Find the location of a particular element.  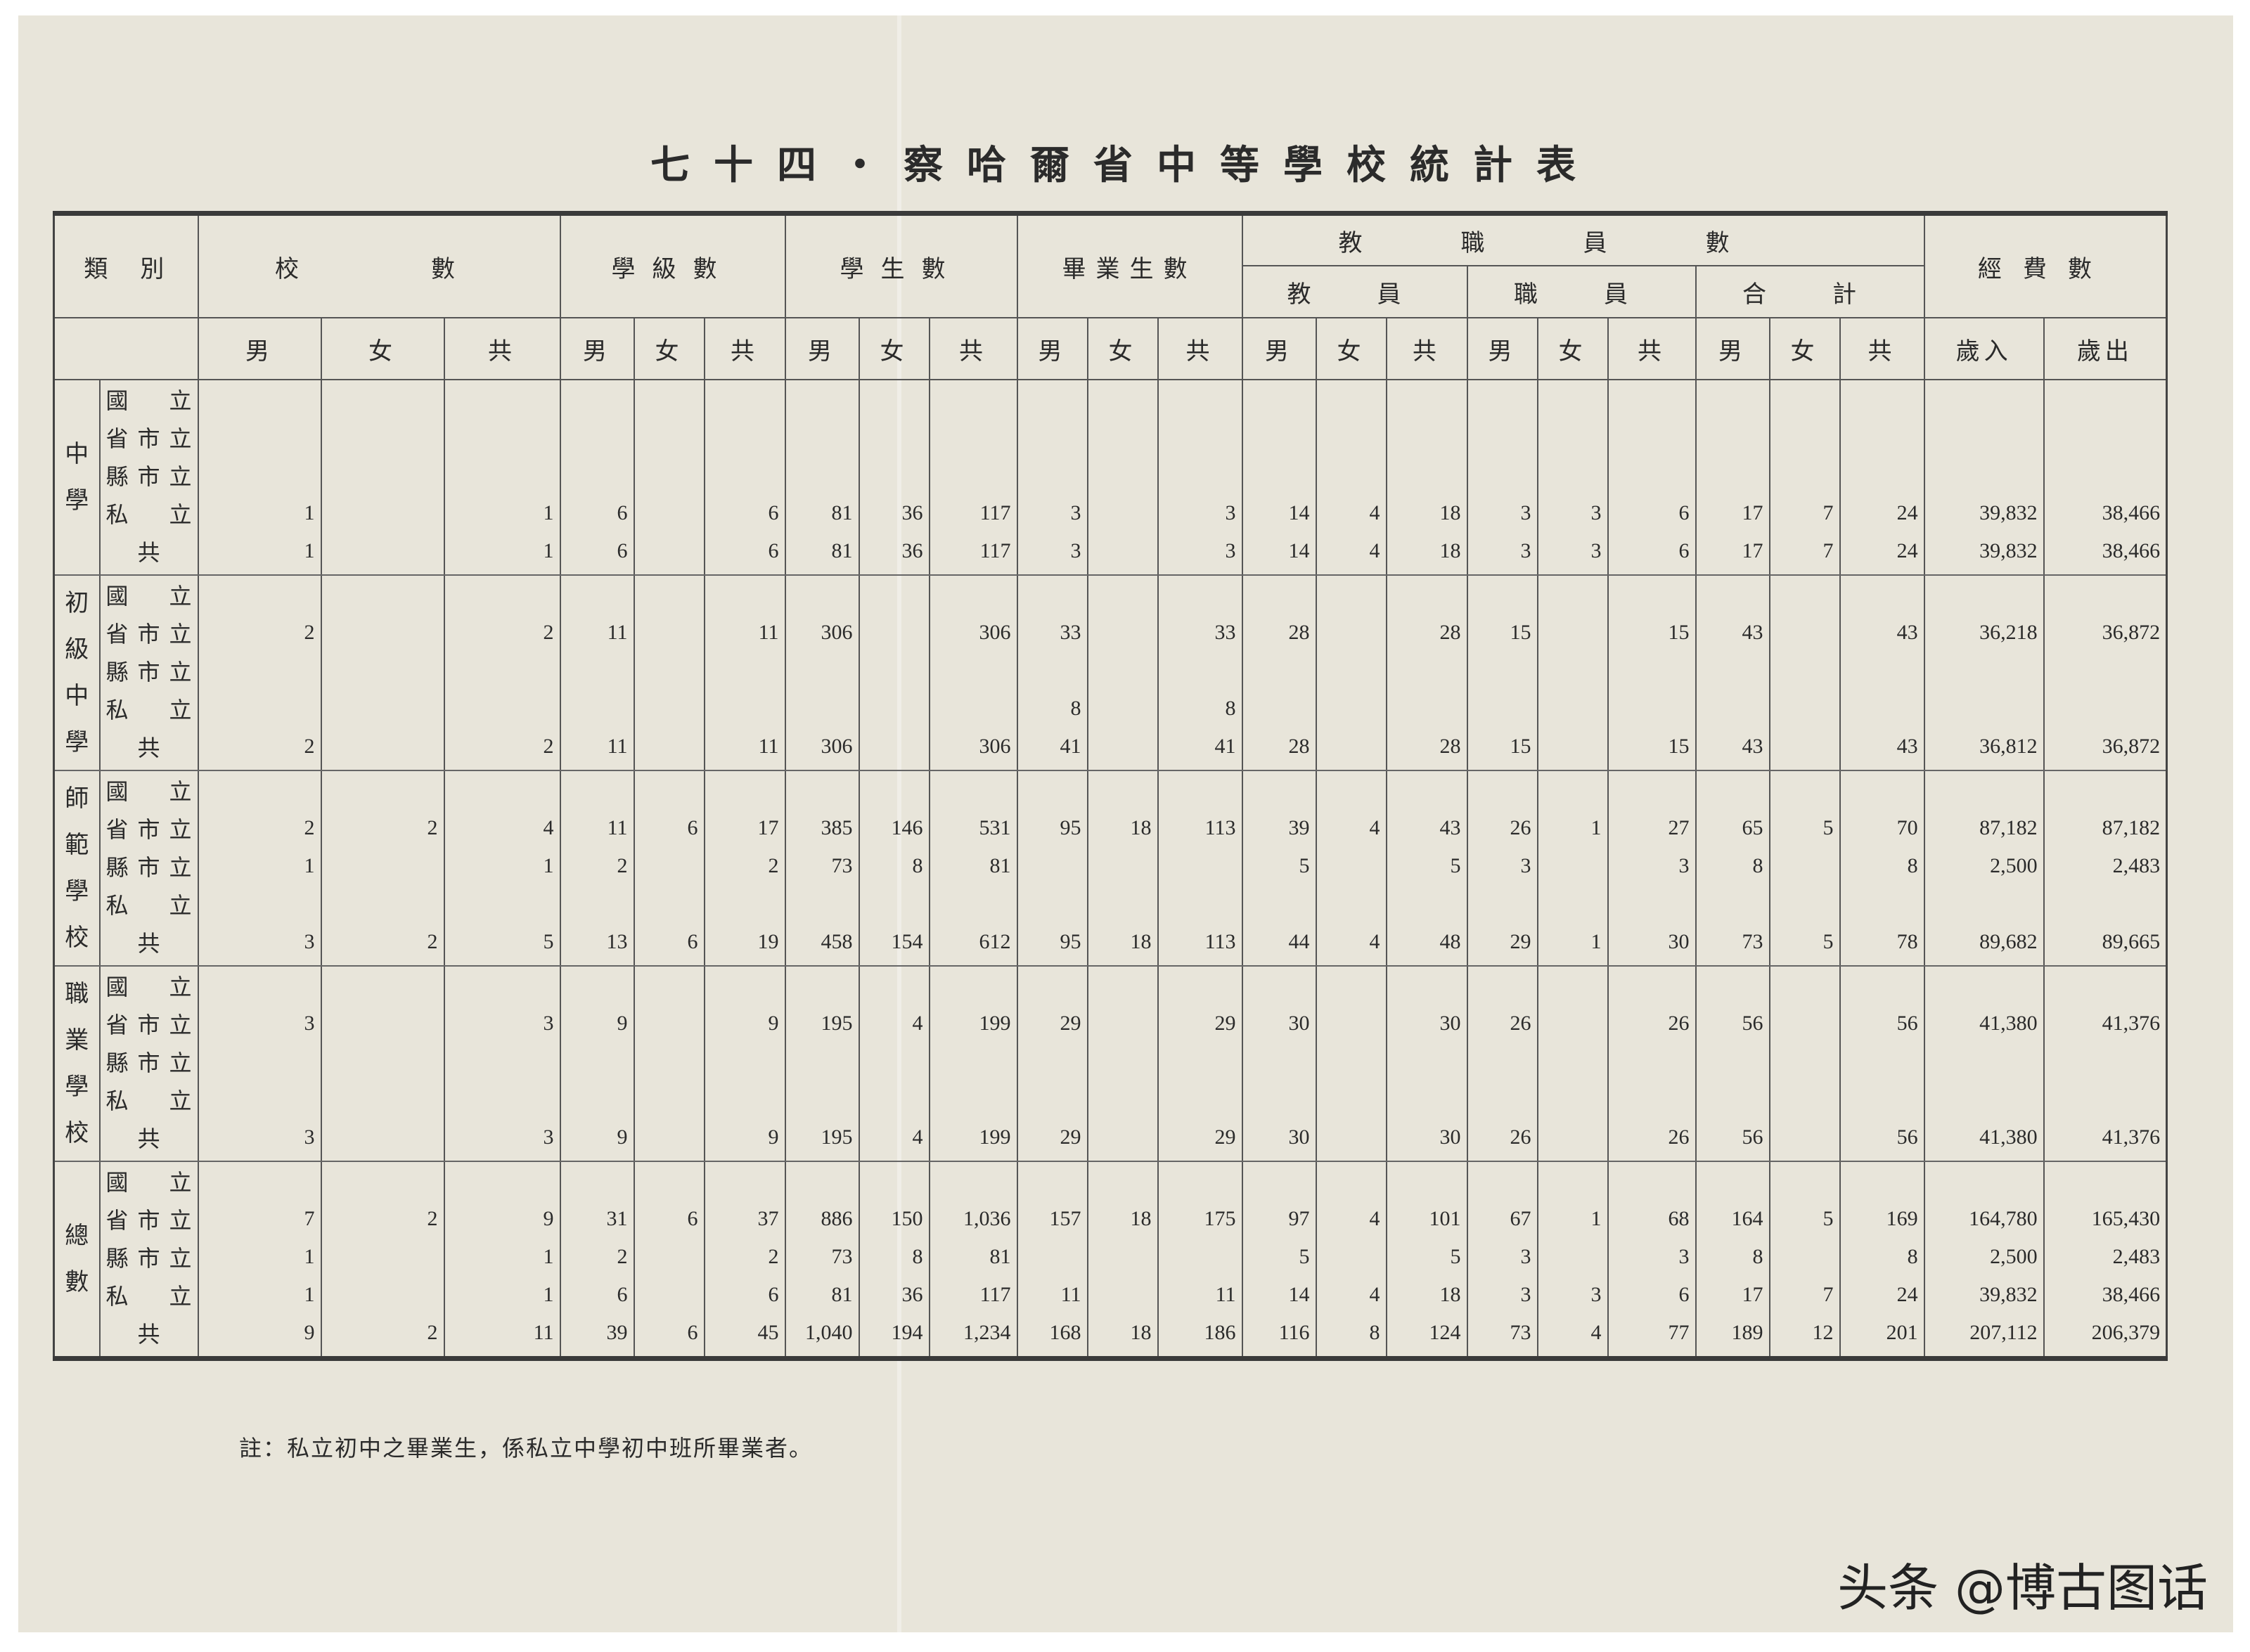

table-row: 私立 is located at coordinates (1110, 904).